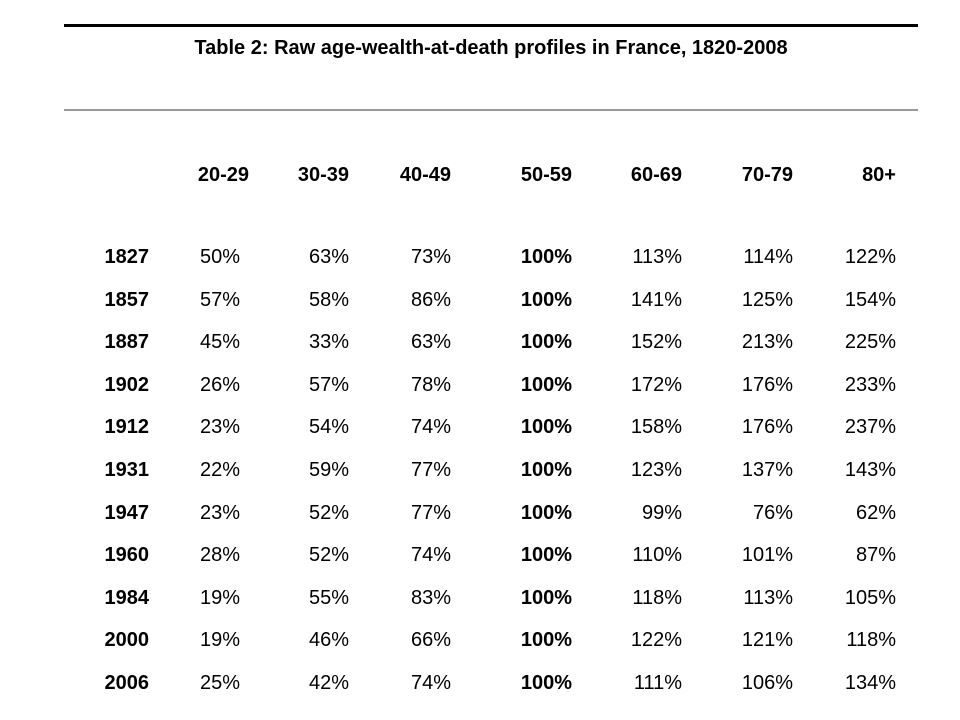 The height and width of the screenshot is (720, 960). What do you see at coordinates (328, 640) in the screenshot?
I see `value-cell: 46%` at bounding box center [328, 640].